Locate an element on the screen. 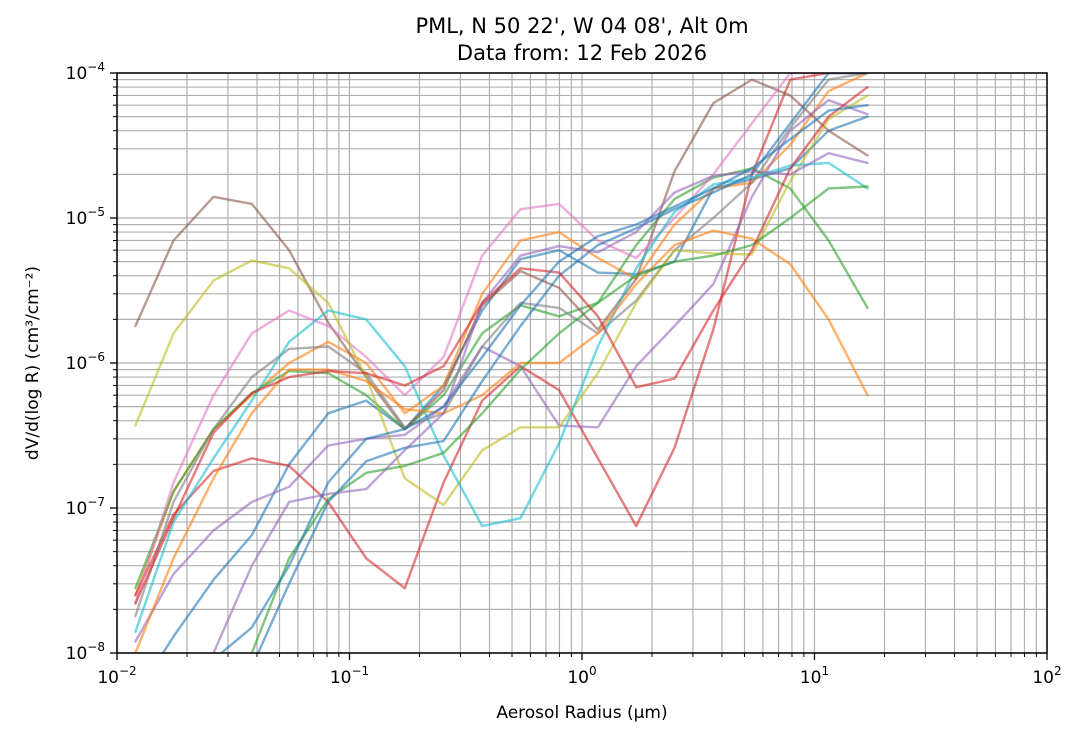  x-axis-label: Aerosol Radius (μm) is located at coordinates (581, 713).